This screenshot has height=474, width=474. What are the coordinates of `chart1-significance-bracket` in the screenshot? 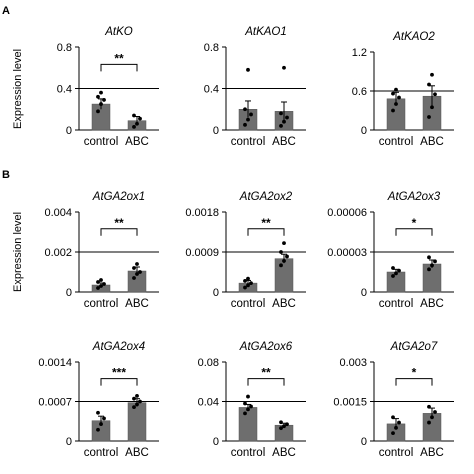 It's located at (119, 67).